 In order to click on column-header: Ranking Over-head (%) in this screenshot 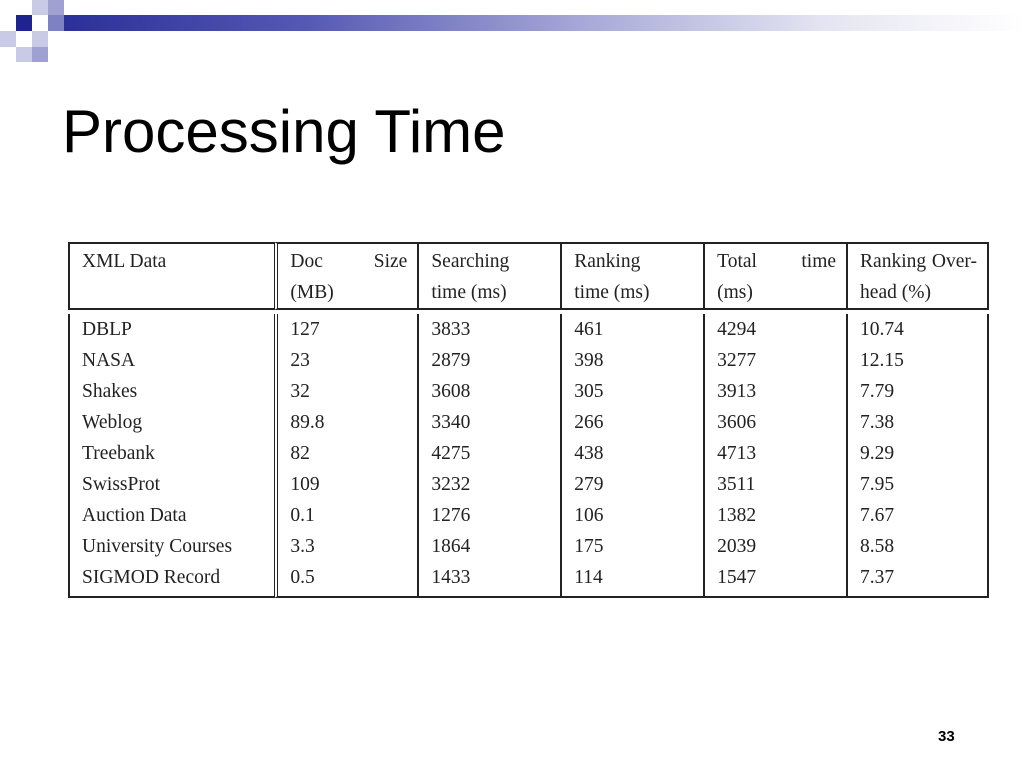, I will do `click(917, 276)`.